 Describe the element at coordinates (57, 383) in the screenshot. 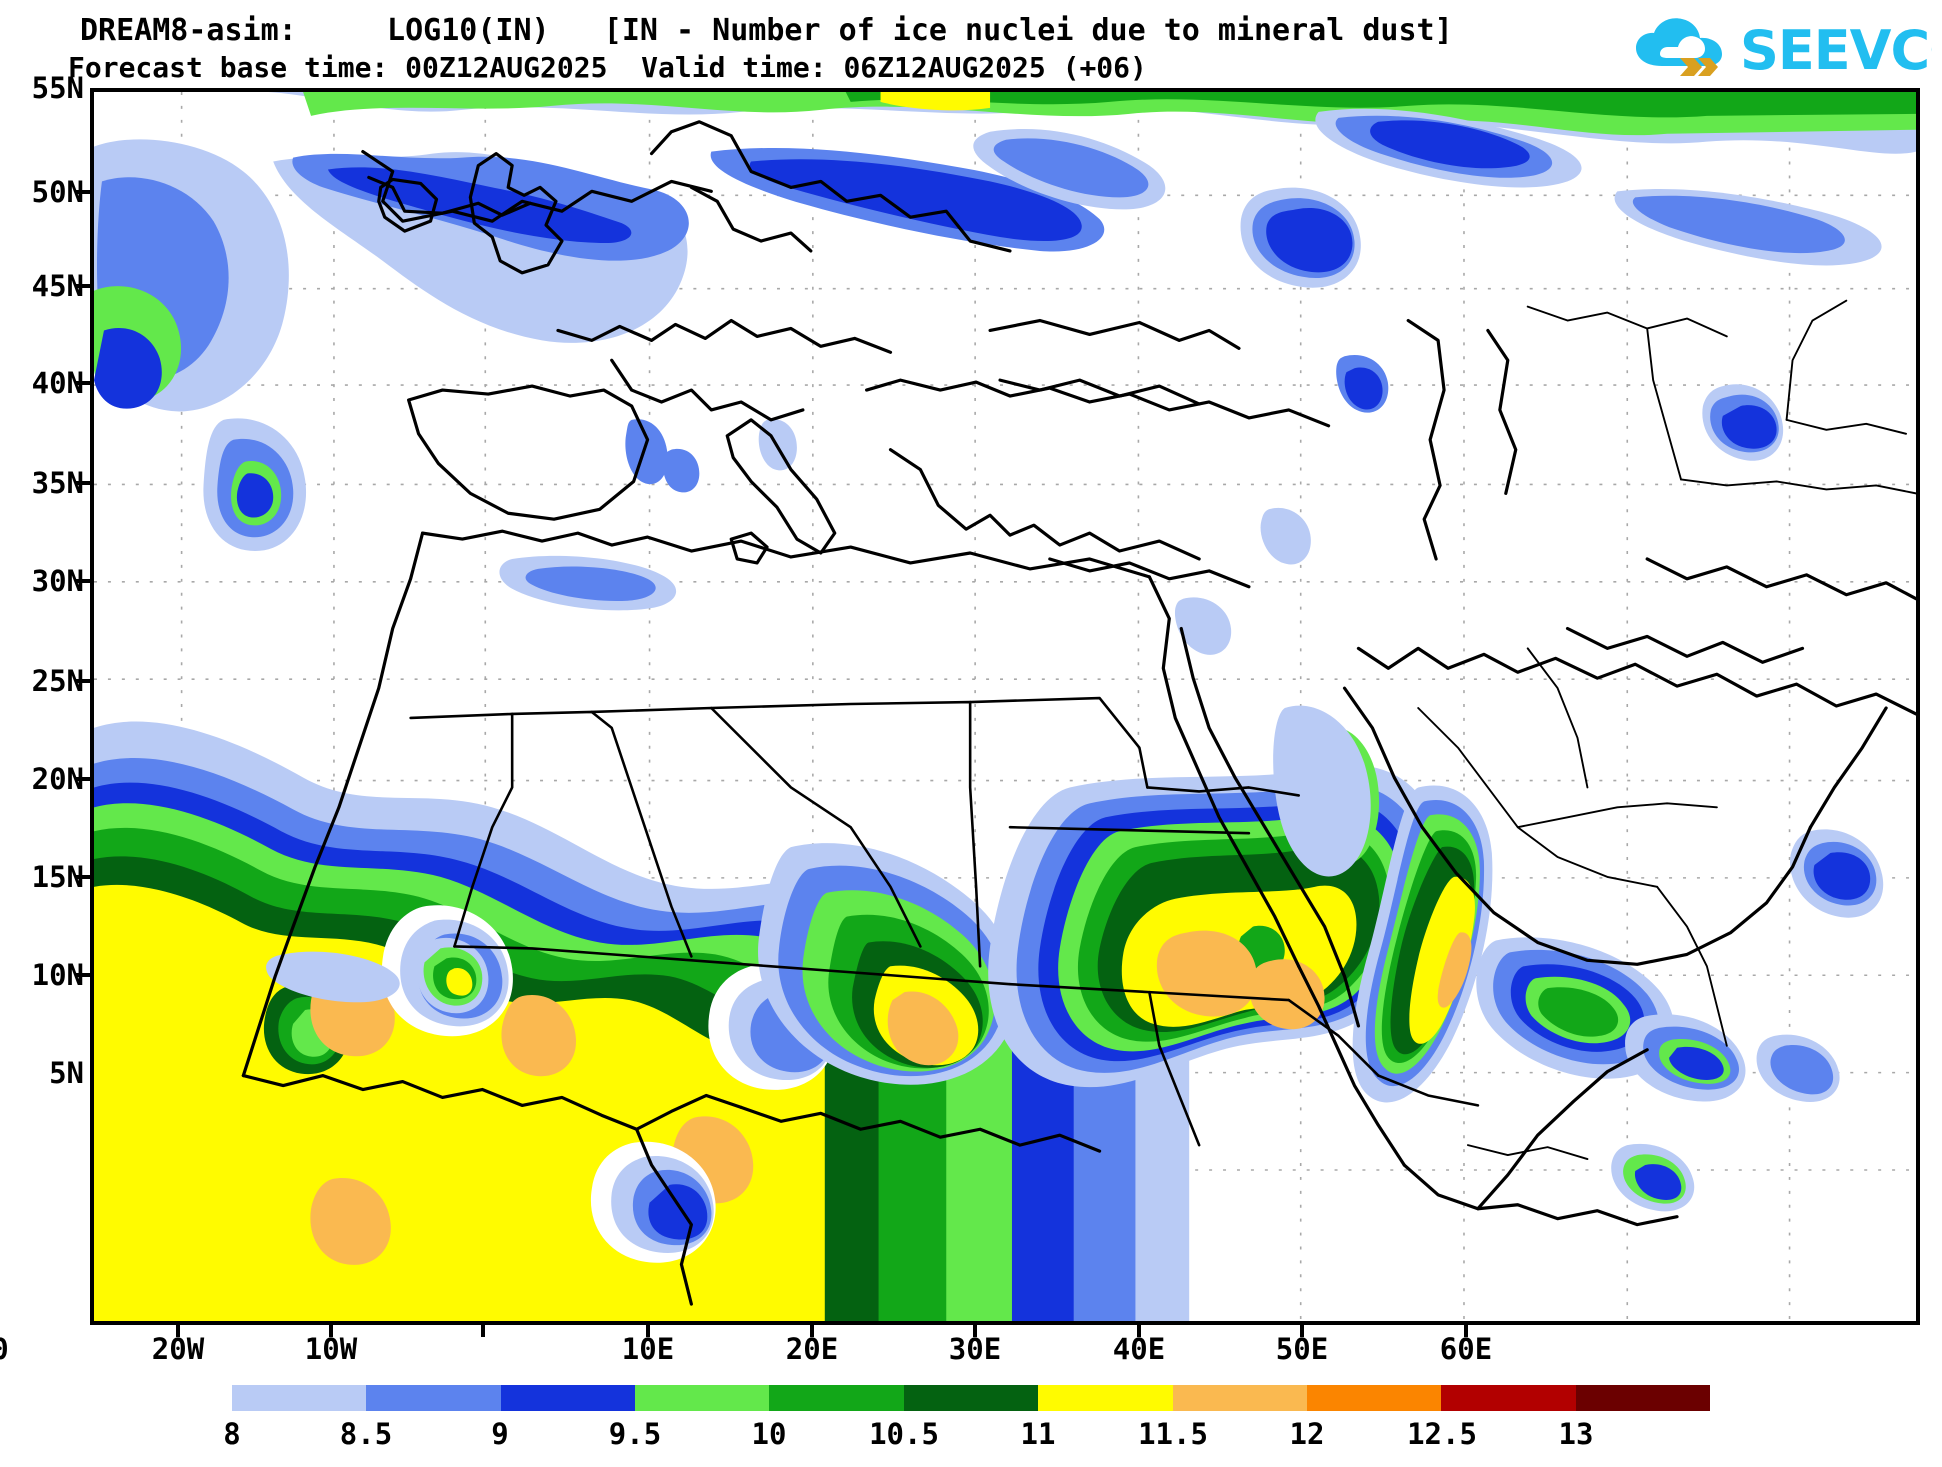

I see `y-tick-40n: 40N` at that location.